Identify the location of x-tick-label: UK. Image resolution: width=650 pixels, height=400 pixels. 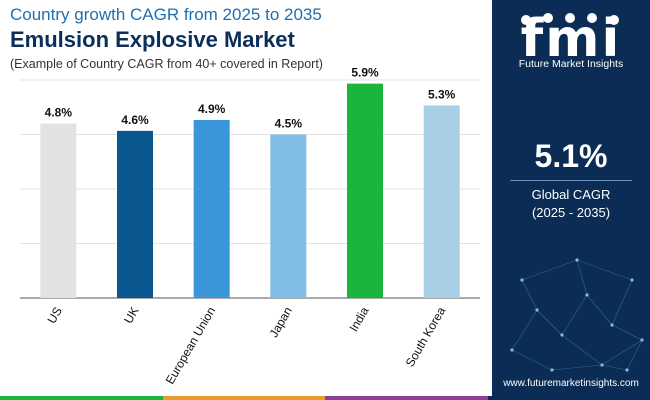
(131, 315).